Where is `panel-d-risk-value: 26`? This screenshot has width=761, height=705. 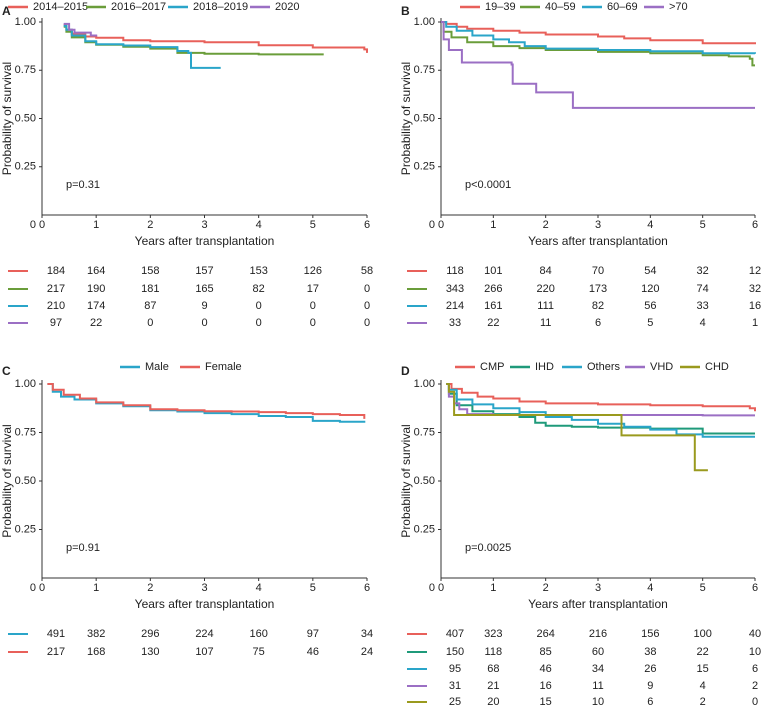
panel-d-risk-value: 26 is located at coordinates (650, 669).